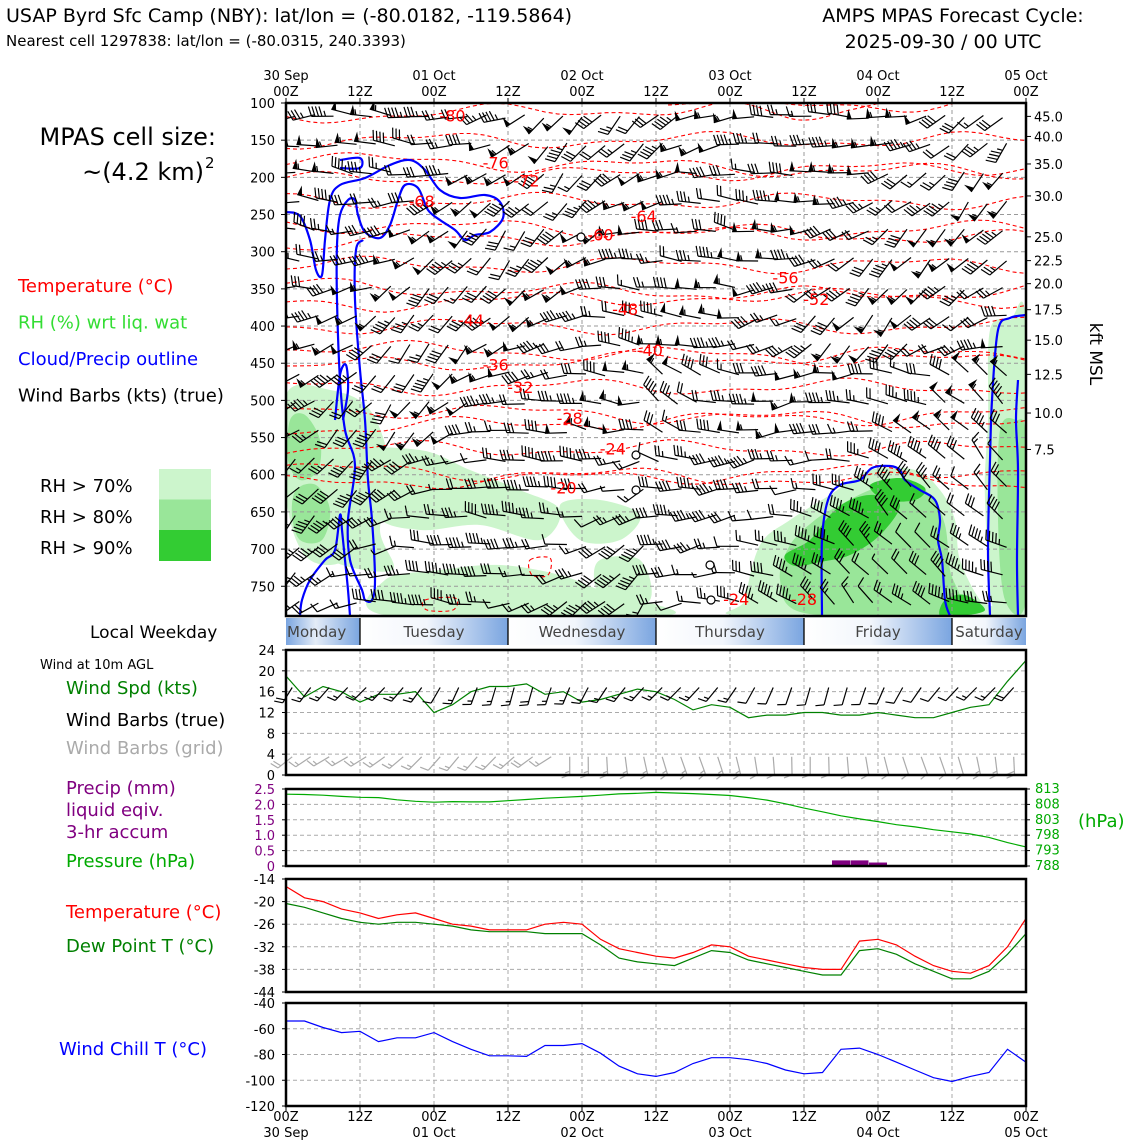  What do you see at coordinates (613, 449) in the screenshot?
I see `temp-label-14: -24` at bounding box center [613, 449].